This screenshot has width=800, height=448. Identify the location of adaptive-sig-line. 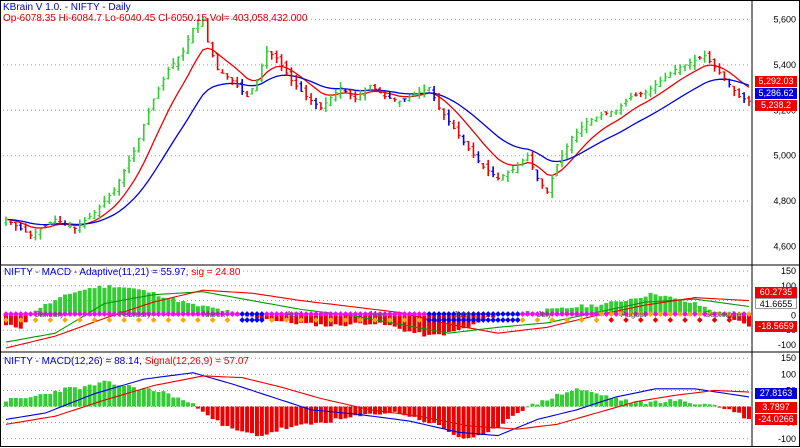
(377, 319).